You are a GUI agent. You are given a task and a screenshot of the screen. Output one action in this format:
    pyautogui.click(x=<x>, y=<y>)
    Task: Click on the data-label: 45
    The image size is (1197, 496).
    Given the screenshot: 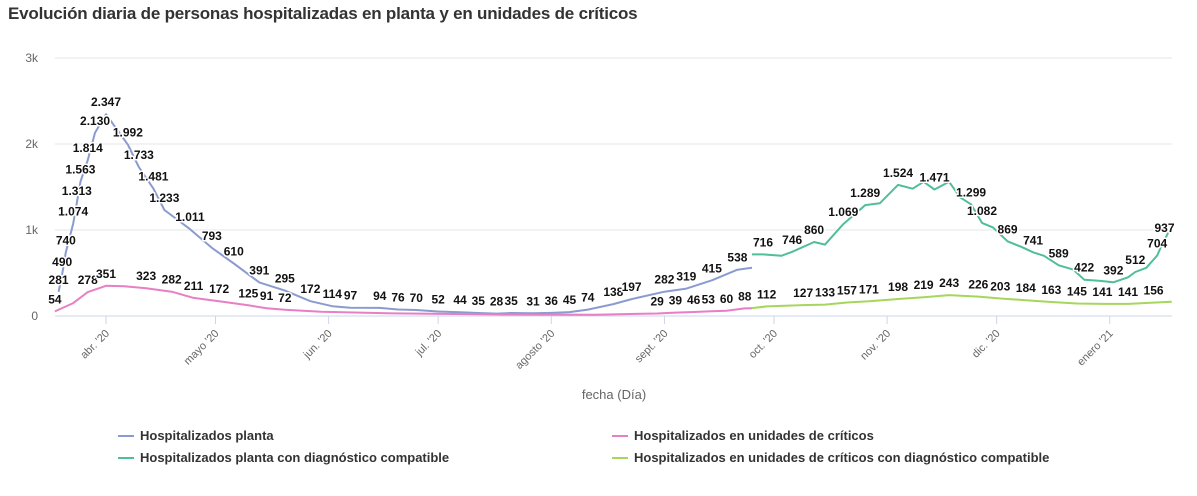 What is the action you would take?
    pyautogui.click(x=570, y=300)
    